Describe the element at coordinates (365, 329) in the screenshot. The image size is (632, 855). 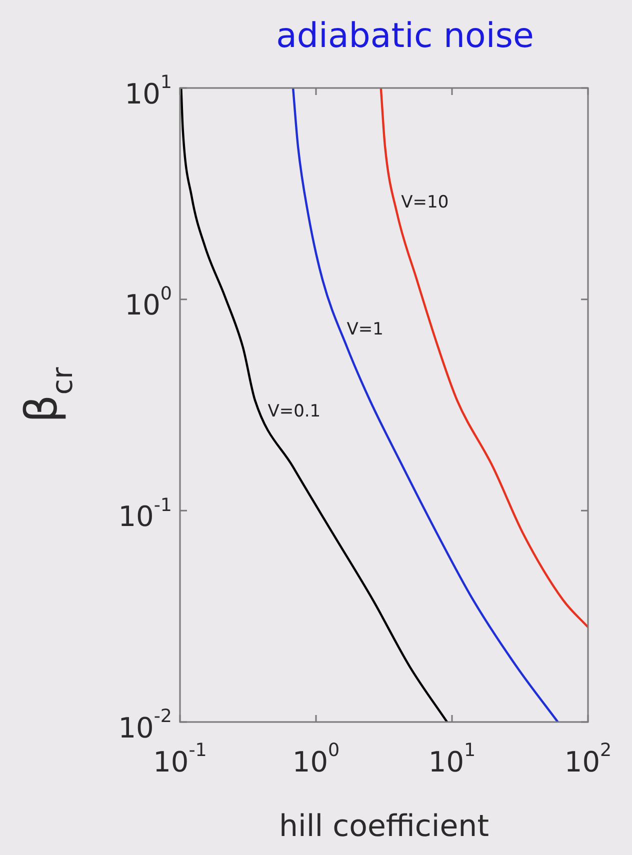
I see `series-label: V=1` at that location.